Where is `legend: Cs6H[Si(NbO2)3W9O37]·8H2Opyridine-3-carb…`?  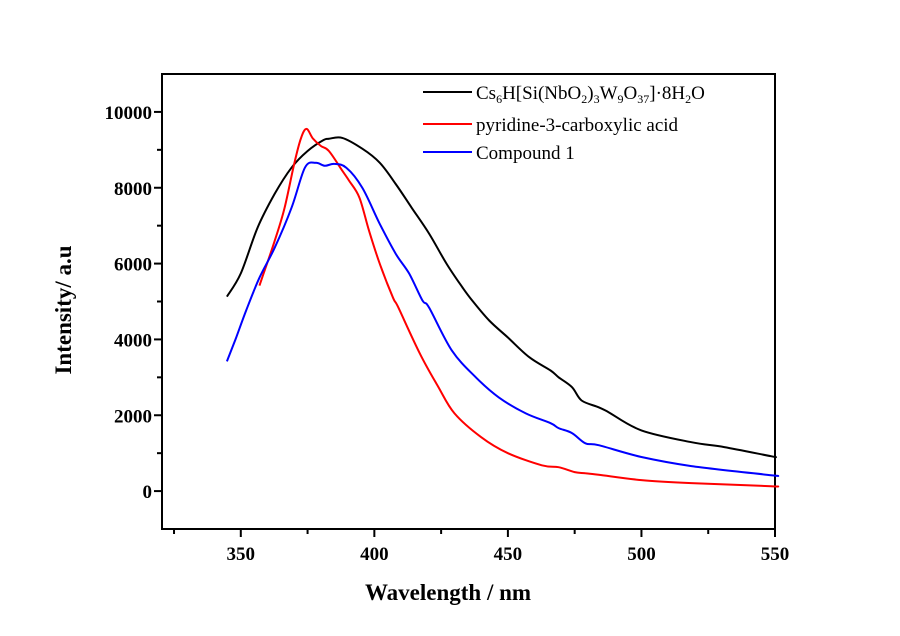 legend: Cs6H[Si(NbO2)3W9O37]·8H2Opyridine-3-carb… is located at coordinates (564, 123).